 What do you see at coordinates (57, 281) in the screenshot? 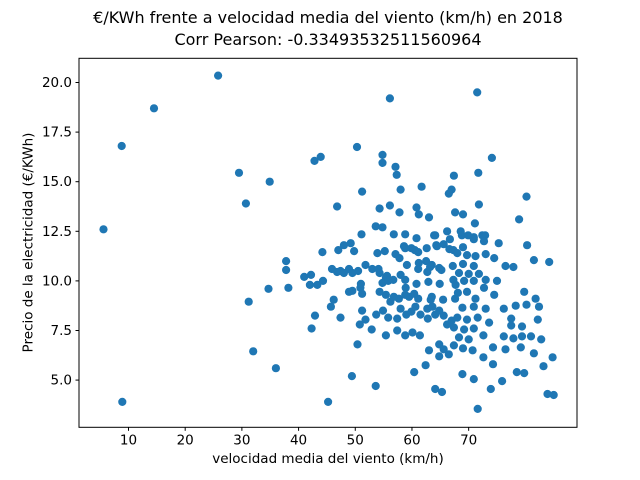
I see `y-tick-label: 10.0` at bounding box center [57, 281].